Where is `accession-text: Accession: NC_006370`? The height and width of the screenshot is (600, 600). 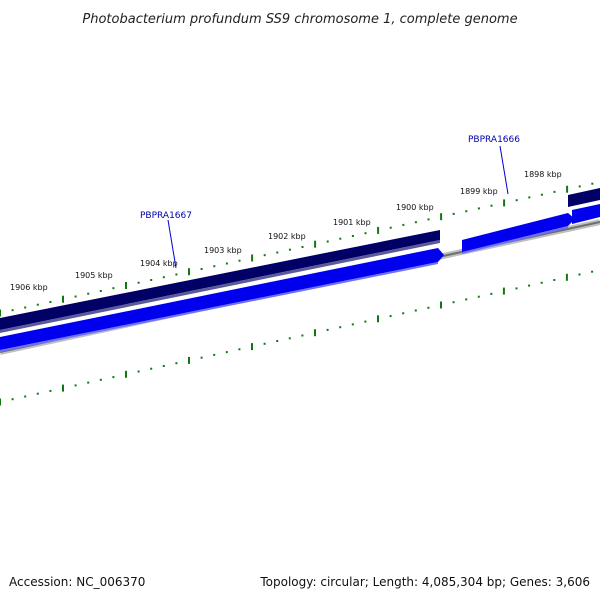
accession-text: Accession: NC_006370 is located at coordinates (77, 582).